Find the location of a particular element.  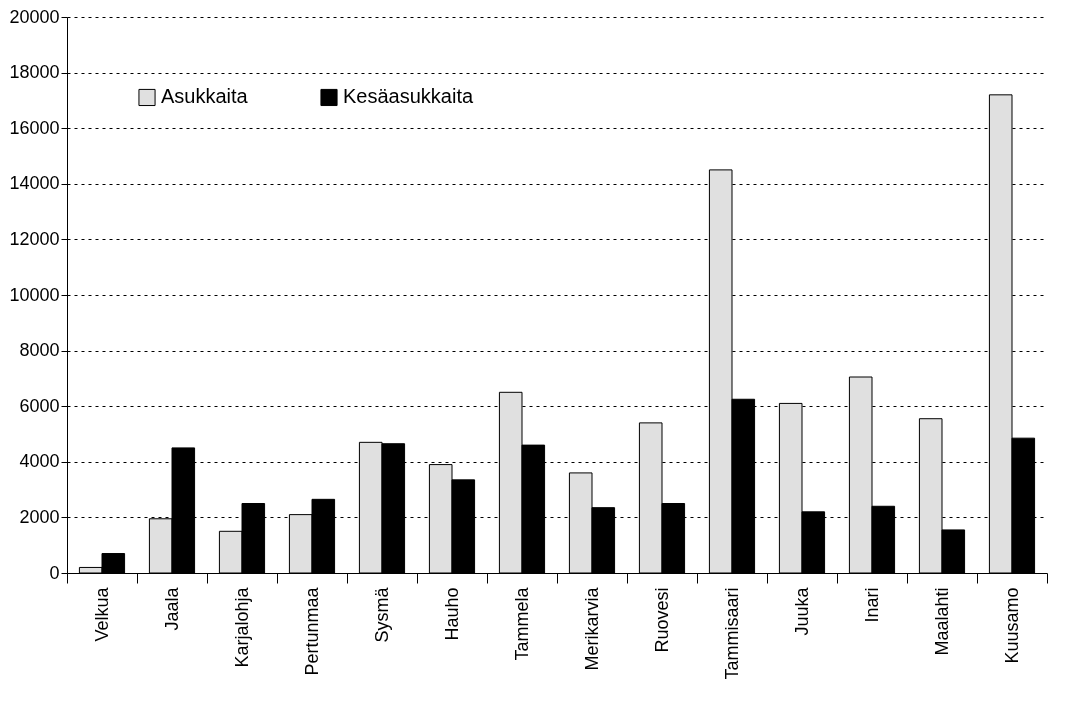

x-tick-label: Maalahti is located at coordinates (941, 621).